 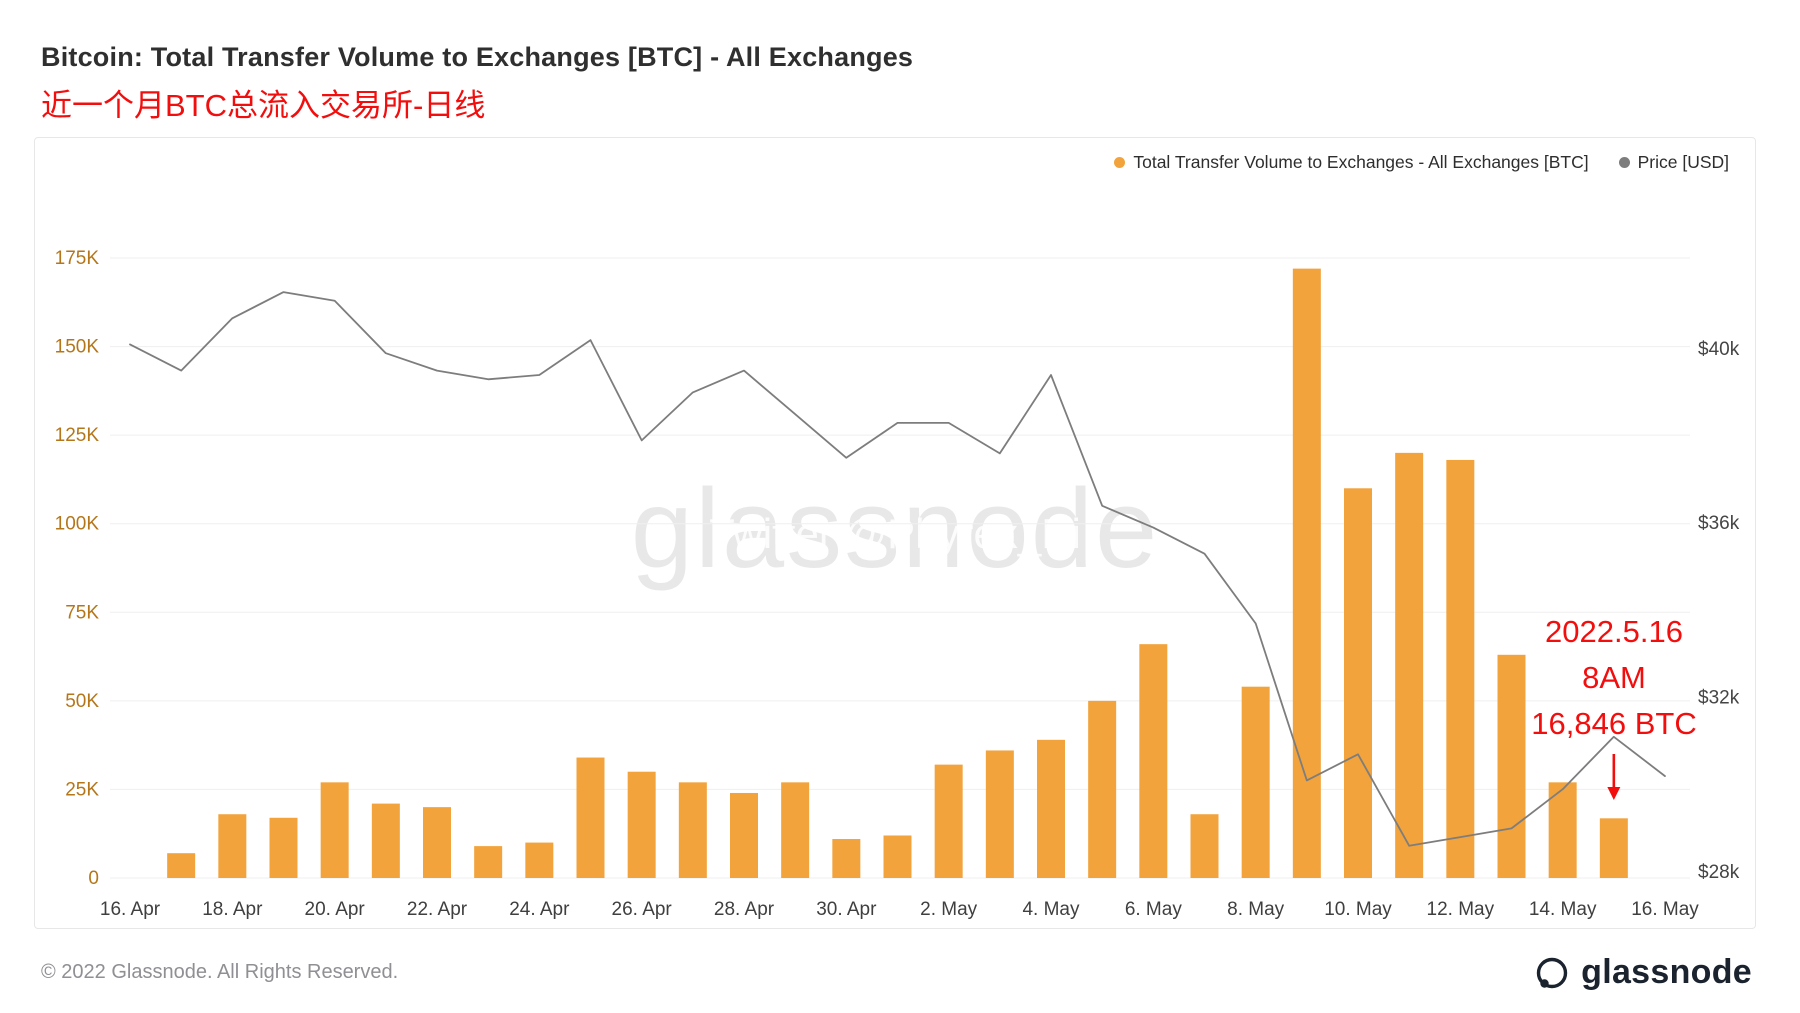 I want to click on svg-text: $40k, so click(x=1719, y=349).